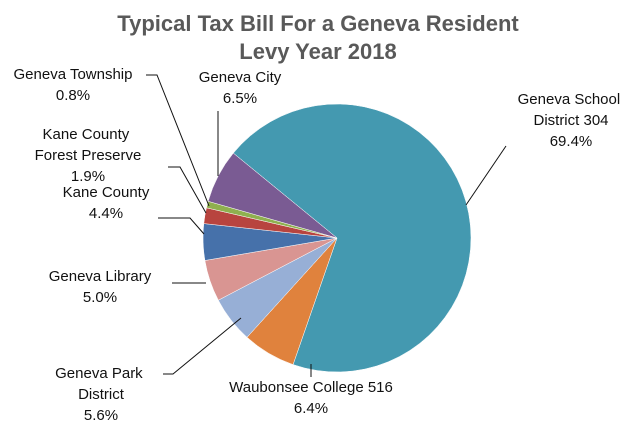 Image resolution: width=635 pixels, height=425 pixels. I want to click on label-line: District 304, so click(570, 120).